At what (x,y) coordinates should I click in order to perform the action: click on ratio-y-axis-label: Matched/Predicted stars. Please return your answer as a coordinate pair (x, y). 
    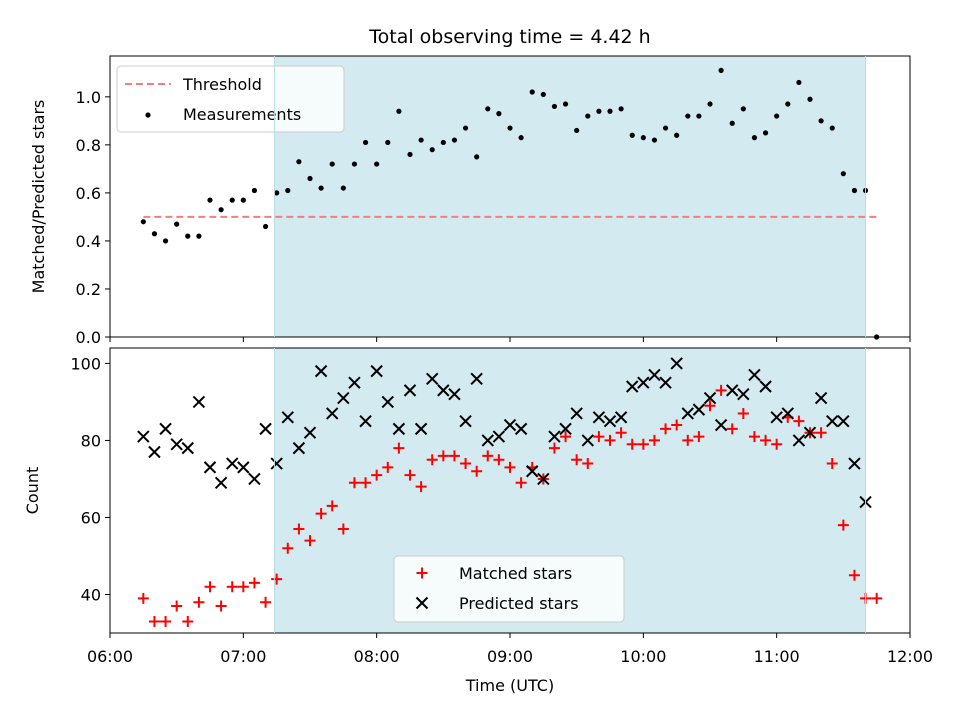
    Looking at the image, I should click on (38, 197).